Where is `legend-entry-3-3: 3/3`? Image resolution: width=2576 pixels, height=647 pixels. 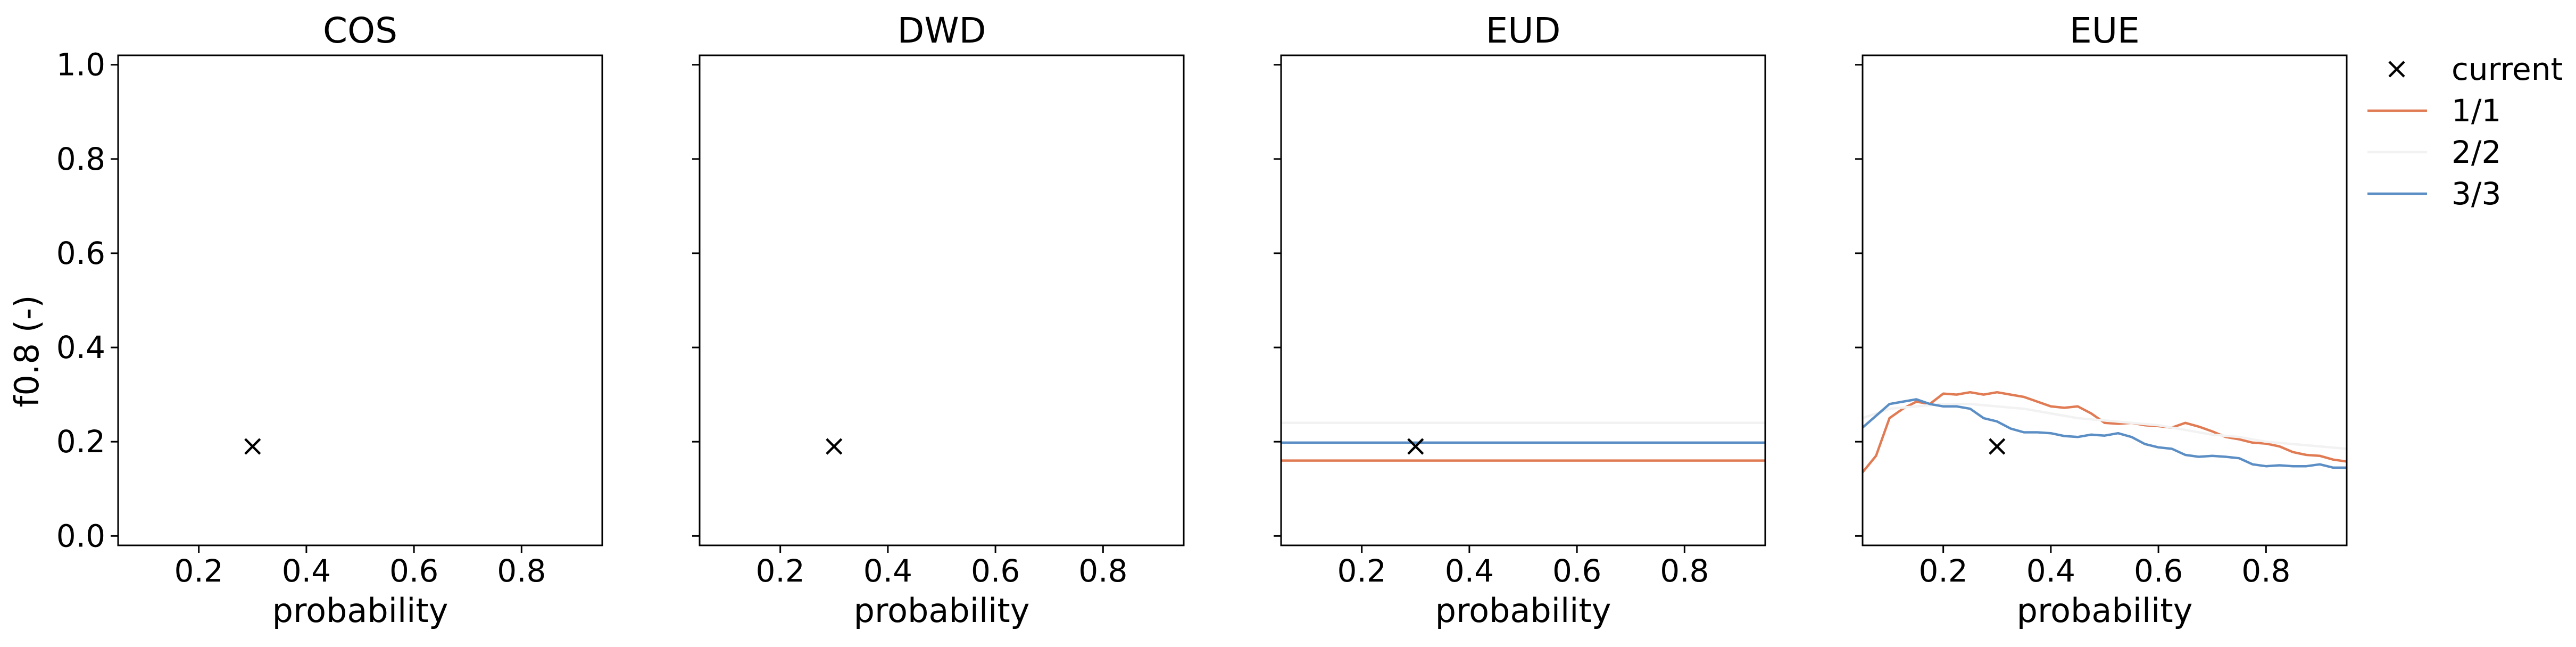
legend-entry-3-3: 3/3 is located at coordinates (2434, 194).